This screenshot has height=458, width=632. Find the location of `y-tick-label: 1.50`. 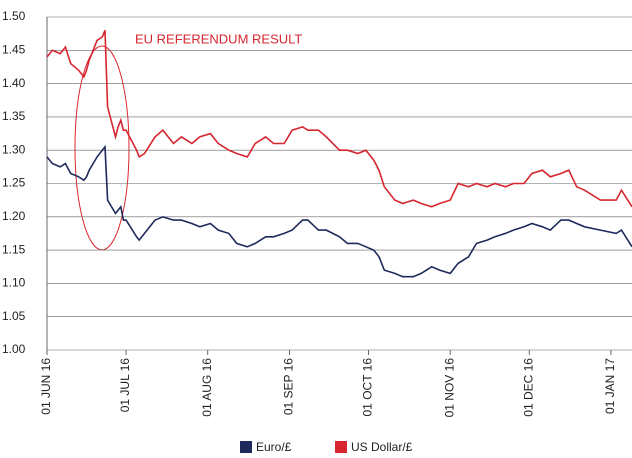

y-tick-label: 1.50 is located at coordinates (14, 16).